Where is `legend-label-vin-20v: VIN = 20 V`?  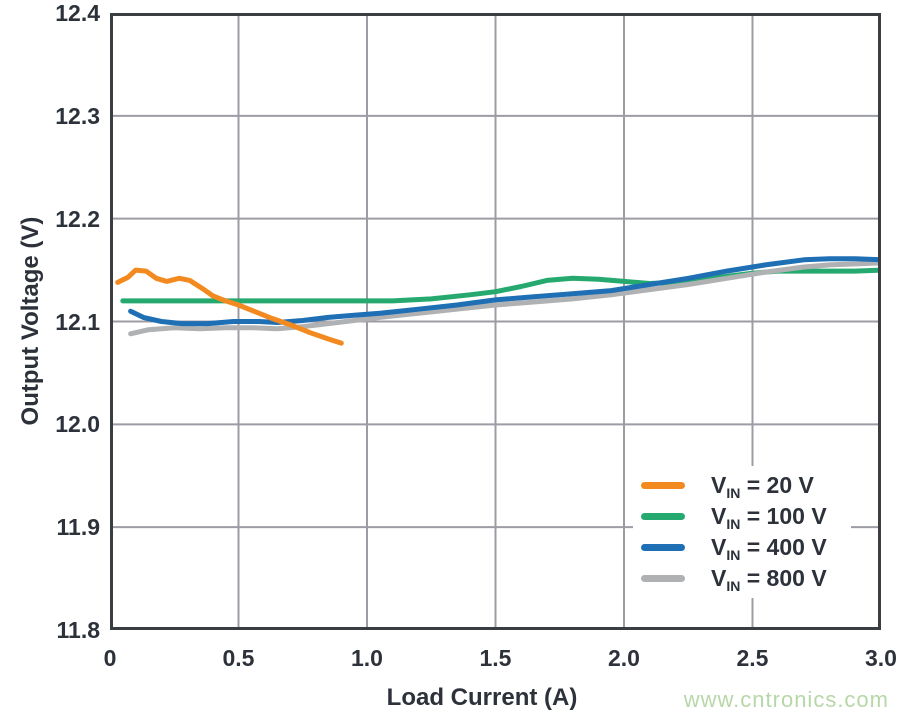 legend-label-vin-20v: VIN = 20 V is located at coordinates (762, 486).